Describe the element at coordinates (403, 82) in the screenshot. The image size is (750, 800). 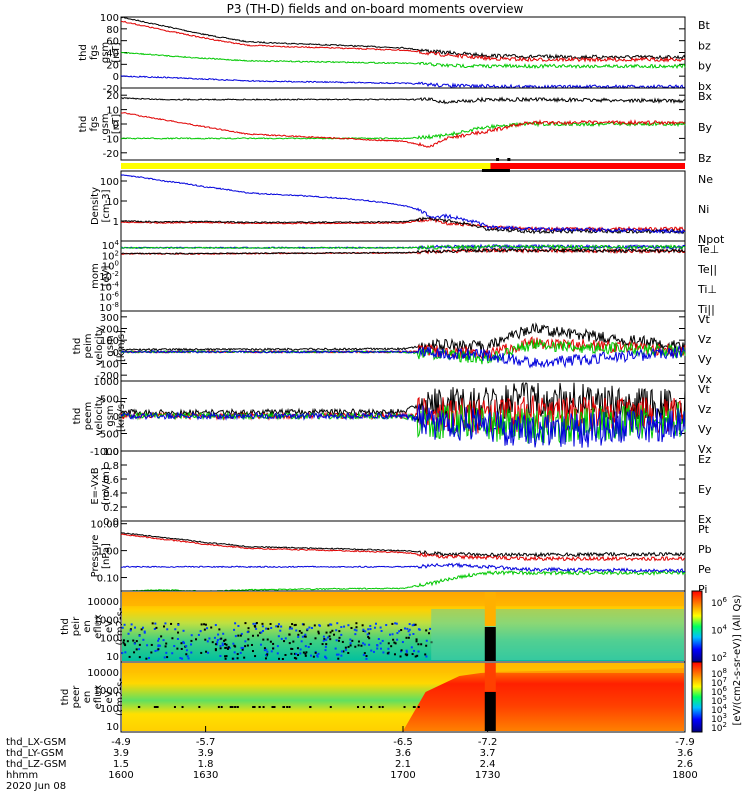
I see `series-bx-line` at that location.